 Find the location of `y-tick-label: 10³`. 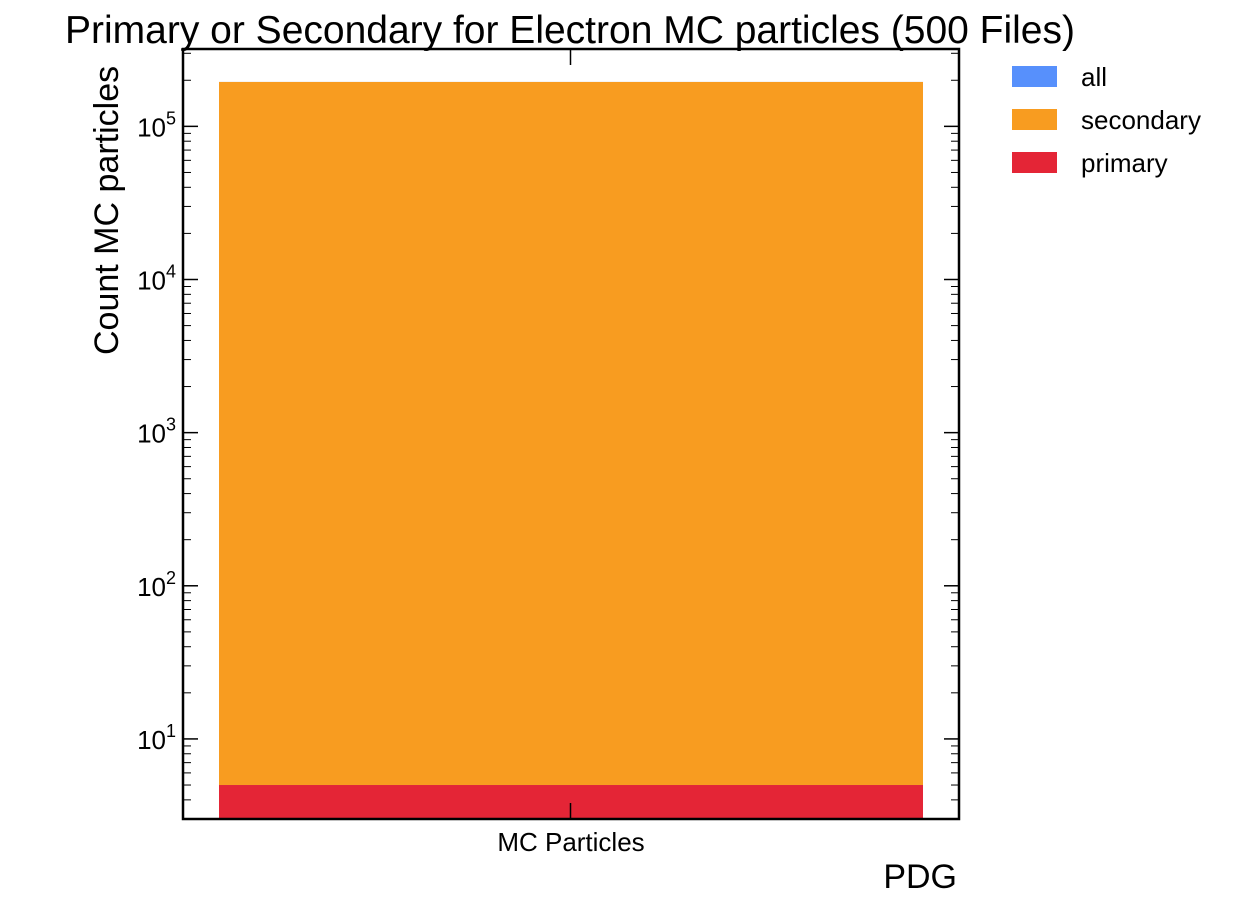

y-tick-label: 10³ is located at coordinates (156, 432).